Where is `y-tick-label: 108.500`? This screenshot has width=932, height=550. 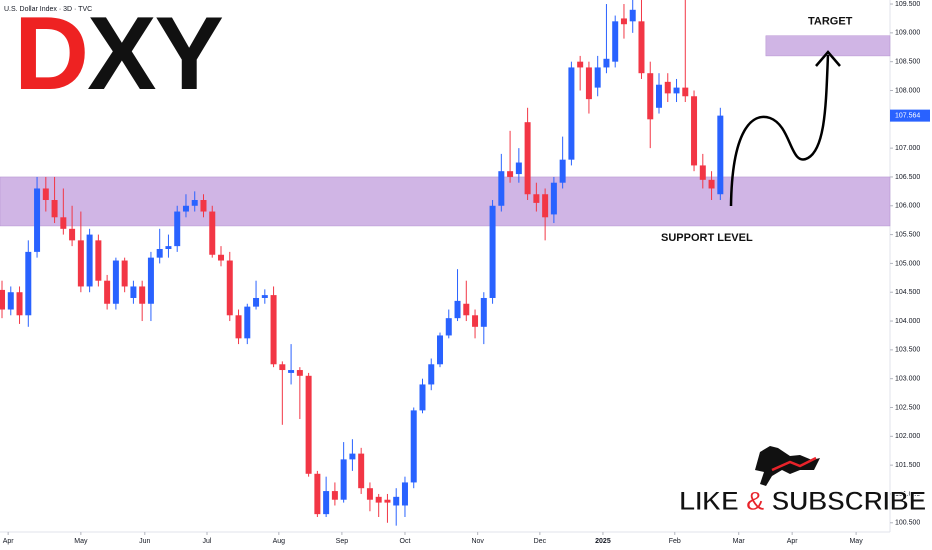
y-tick-label: 108.500 is located at coordinates (907, 62).